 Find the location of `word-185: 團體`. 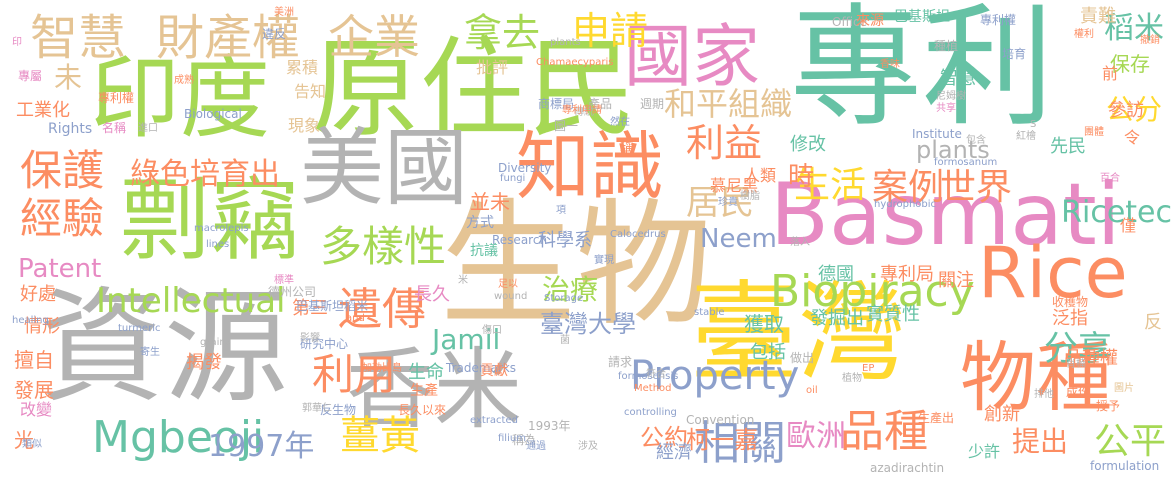

word-185: 團體 is located at coordinates (1094, 132).